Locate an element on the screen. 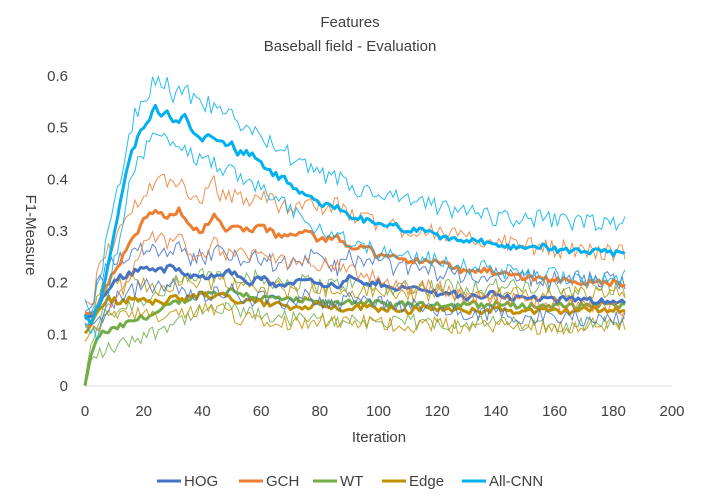 This screenshot has height=504, width=701. y-tick-label: 0.6 is located at coordinates (57, 76).